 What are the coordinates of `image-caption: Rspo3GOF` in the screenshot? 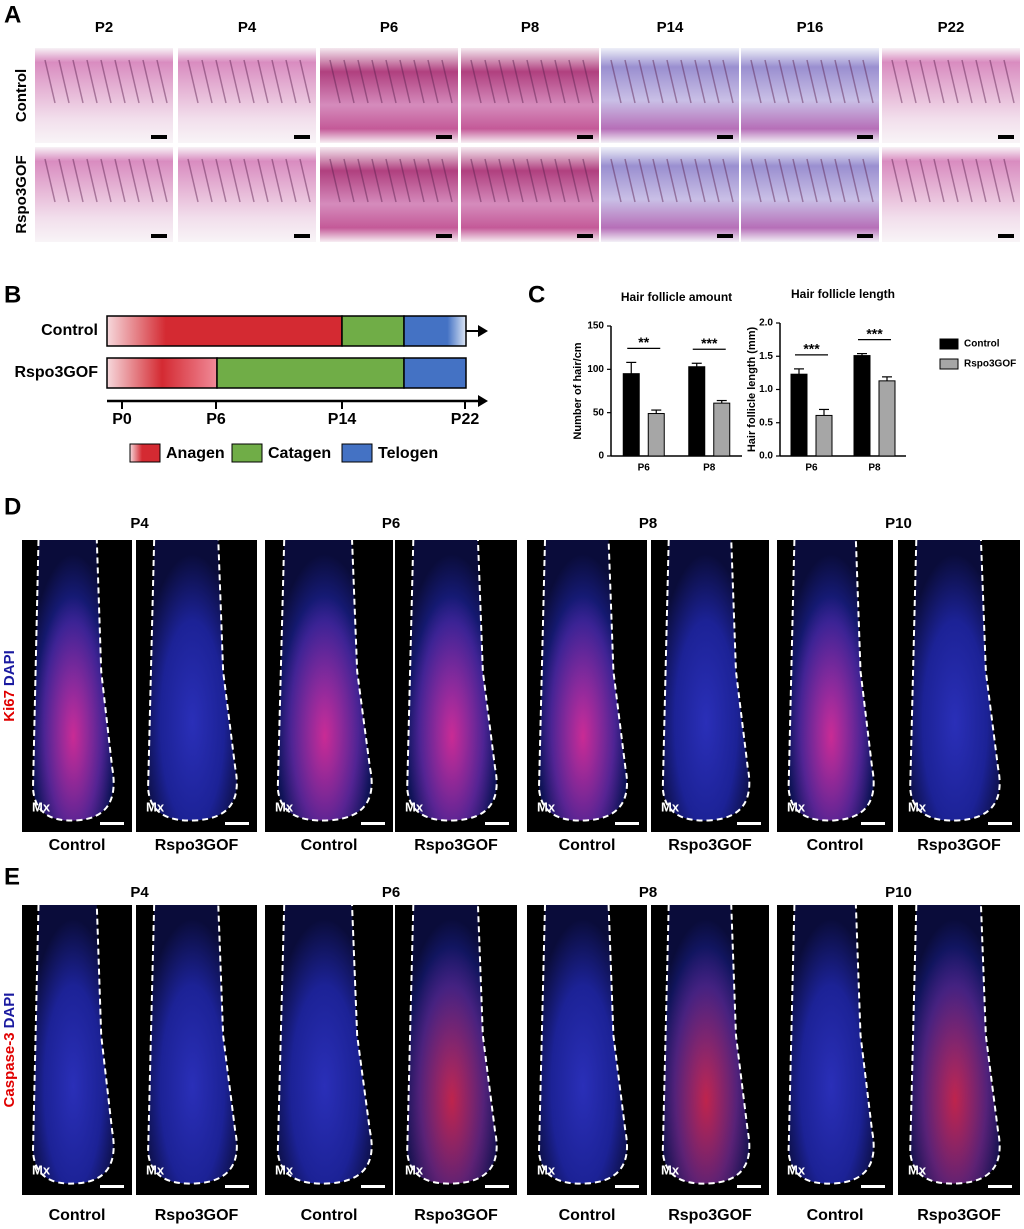 It's located at (197, 845).